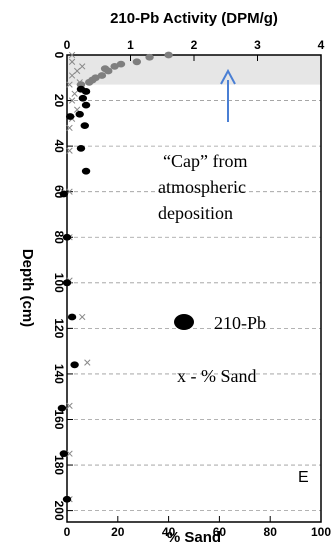  Describe the element at coordinates (59, 328) in the screenshot. I see `depth-tick-label: 120` at that location.